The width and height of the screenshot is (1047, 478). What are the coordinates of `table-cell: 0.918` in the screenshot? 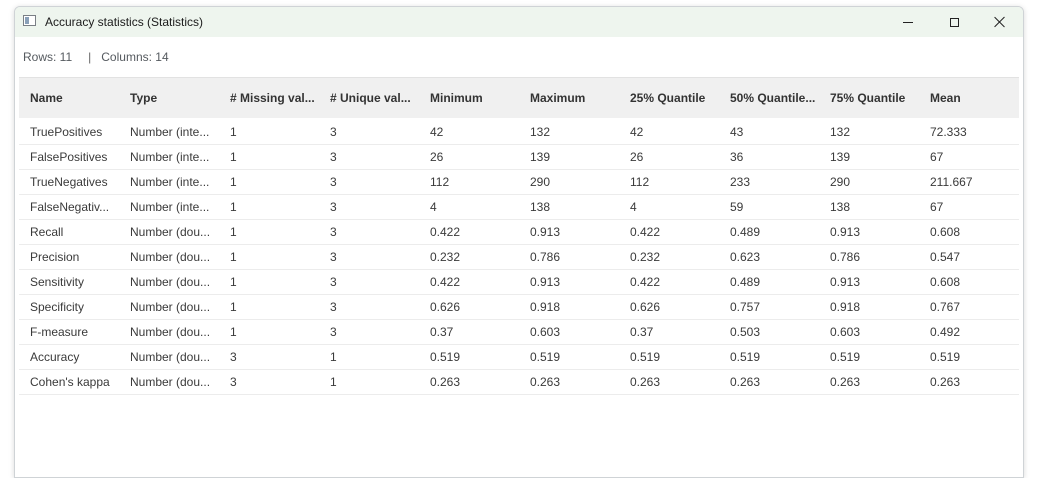 It's located at (569, 307).